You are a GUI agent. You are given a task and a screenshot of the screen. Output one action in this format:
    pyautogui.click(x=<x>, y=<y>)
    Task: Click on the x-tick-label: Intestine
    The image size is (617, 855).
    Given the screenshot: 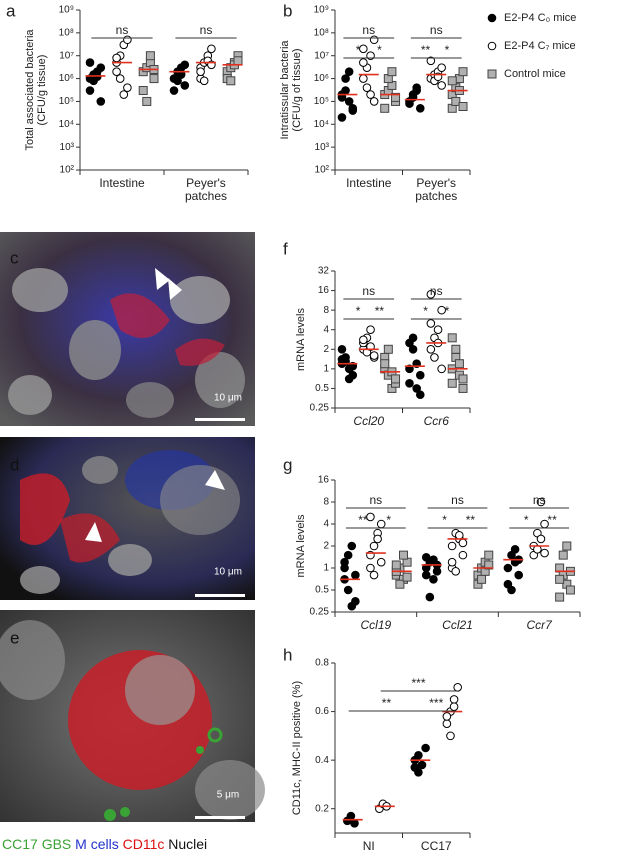 What is the action you would take?
    pyautogui.click(x=122, y=183)
    